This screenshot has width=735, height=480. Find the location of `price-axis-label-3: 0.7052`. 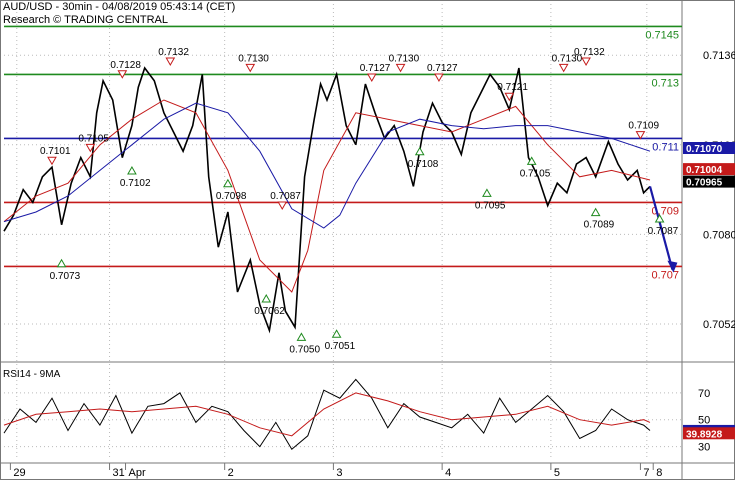

price-axis-label-3: 0.7052 is located at coordinates (719, 325).